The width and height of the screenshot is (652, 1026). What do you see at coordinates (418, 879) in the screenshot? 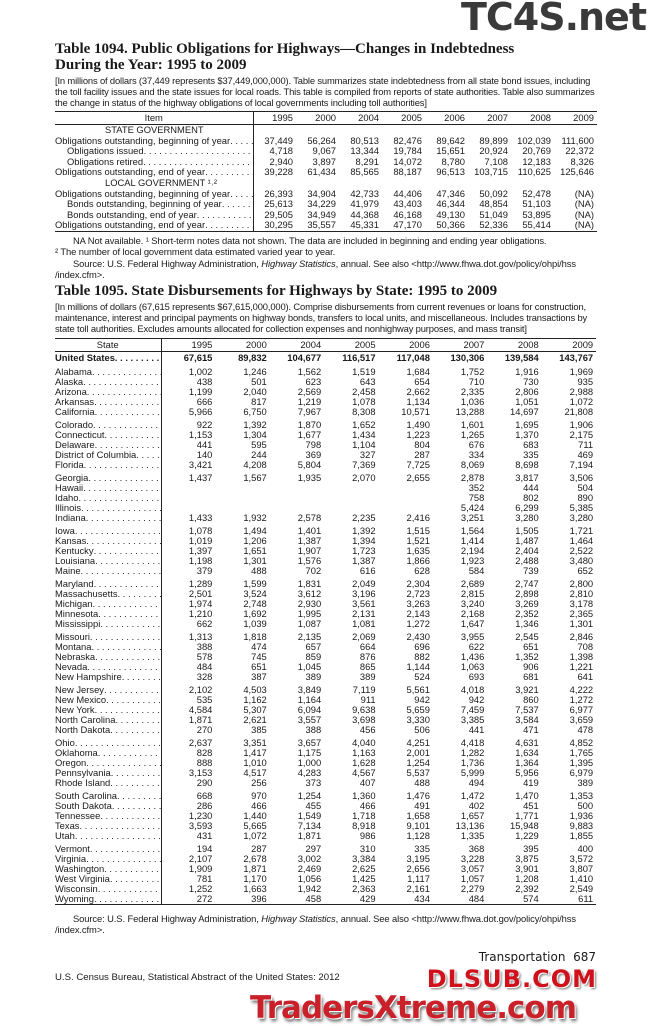
I see `value-cell: 1,117` at bounding box center [418, 879].